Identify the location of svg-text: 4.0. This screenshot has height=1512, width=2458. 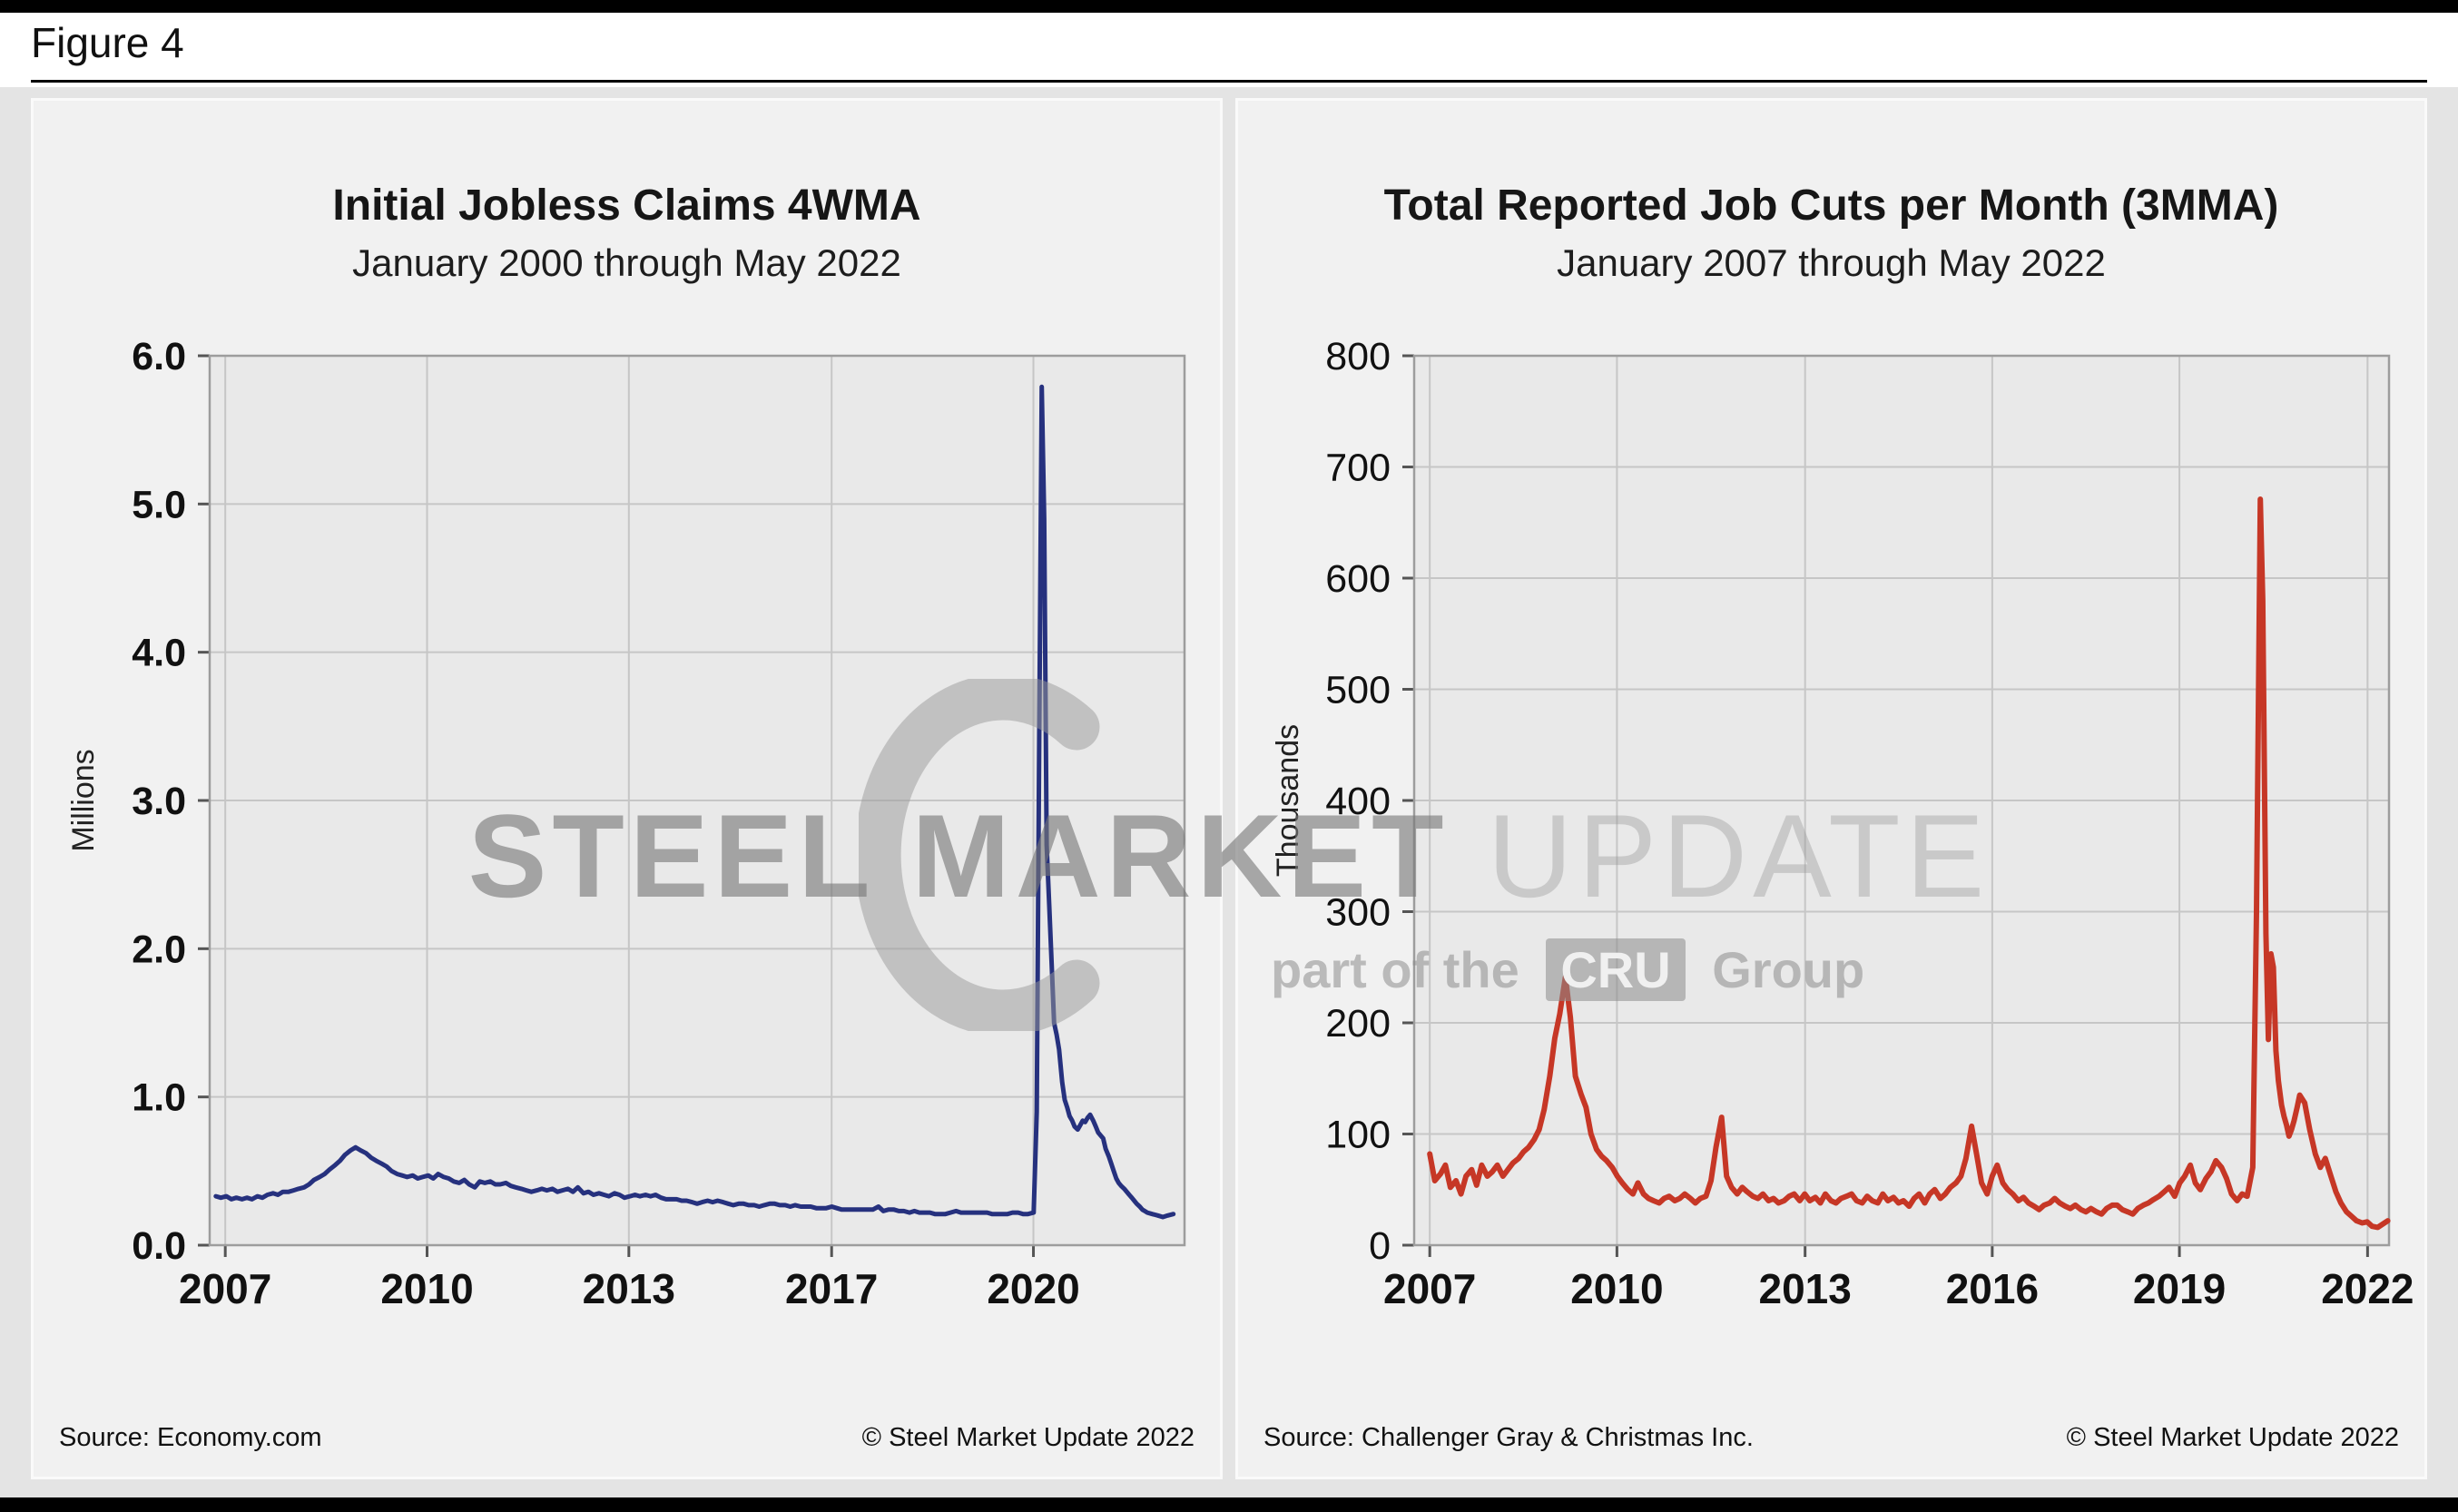
(159, 653).